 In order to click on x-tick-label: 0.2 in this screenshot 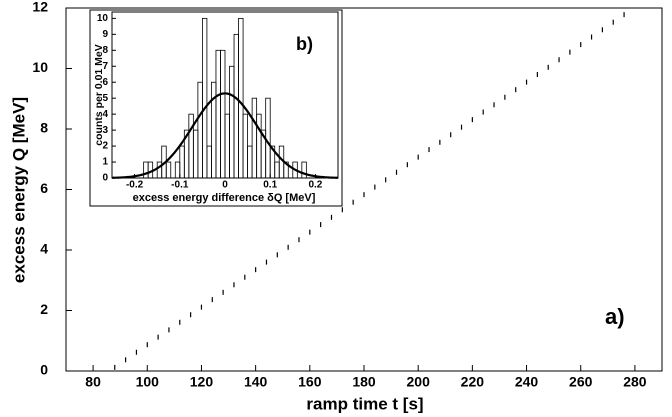, I will do `click(315, 185)`.